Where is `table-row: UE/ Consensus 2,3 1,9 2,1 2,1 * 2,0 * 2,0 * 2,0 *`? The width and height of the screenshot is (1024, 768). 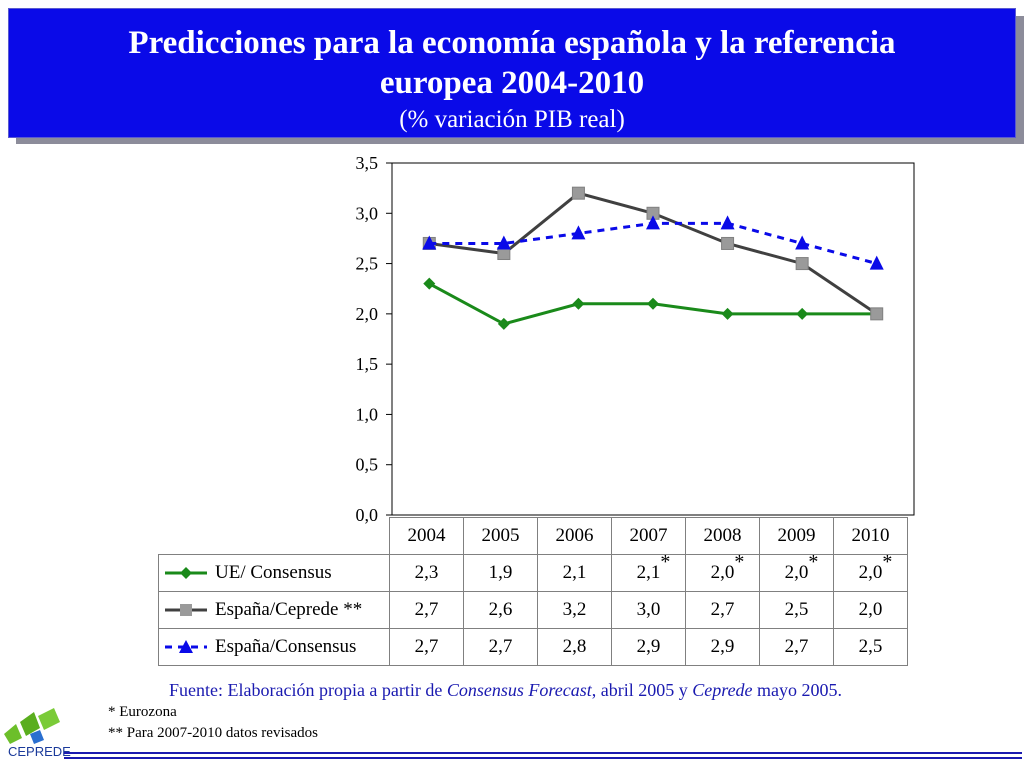 table-row: UE/ Consensus 2,3 1,9 2,1 2,1 * 2,0 * 2,0 * 2,0 * is located at coordinates (533, 571).